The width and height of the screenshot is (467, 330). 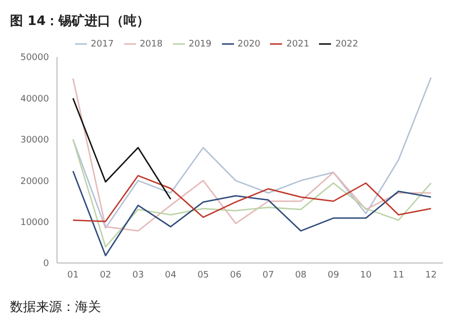 I want to click on y-tick-label: 30000, so click(x=35, y=141).